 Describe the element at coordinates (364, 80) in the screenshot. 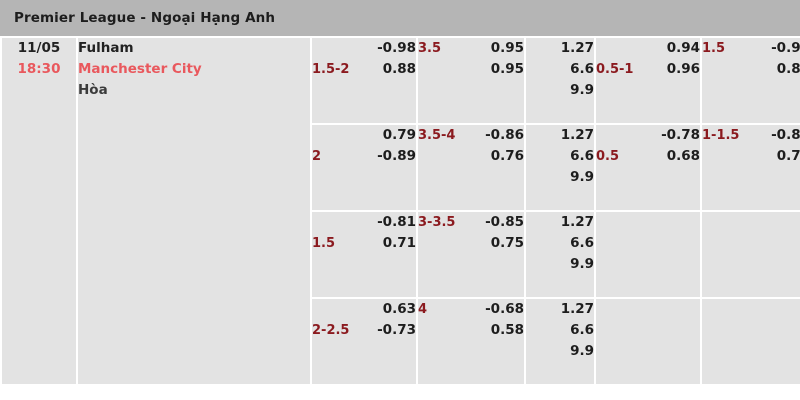

I see `asian-handicap-cell: -0.98 1.5-2 0.88` at that location.